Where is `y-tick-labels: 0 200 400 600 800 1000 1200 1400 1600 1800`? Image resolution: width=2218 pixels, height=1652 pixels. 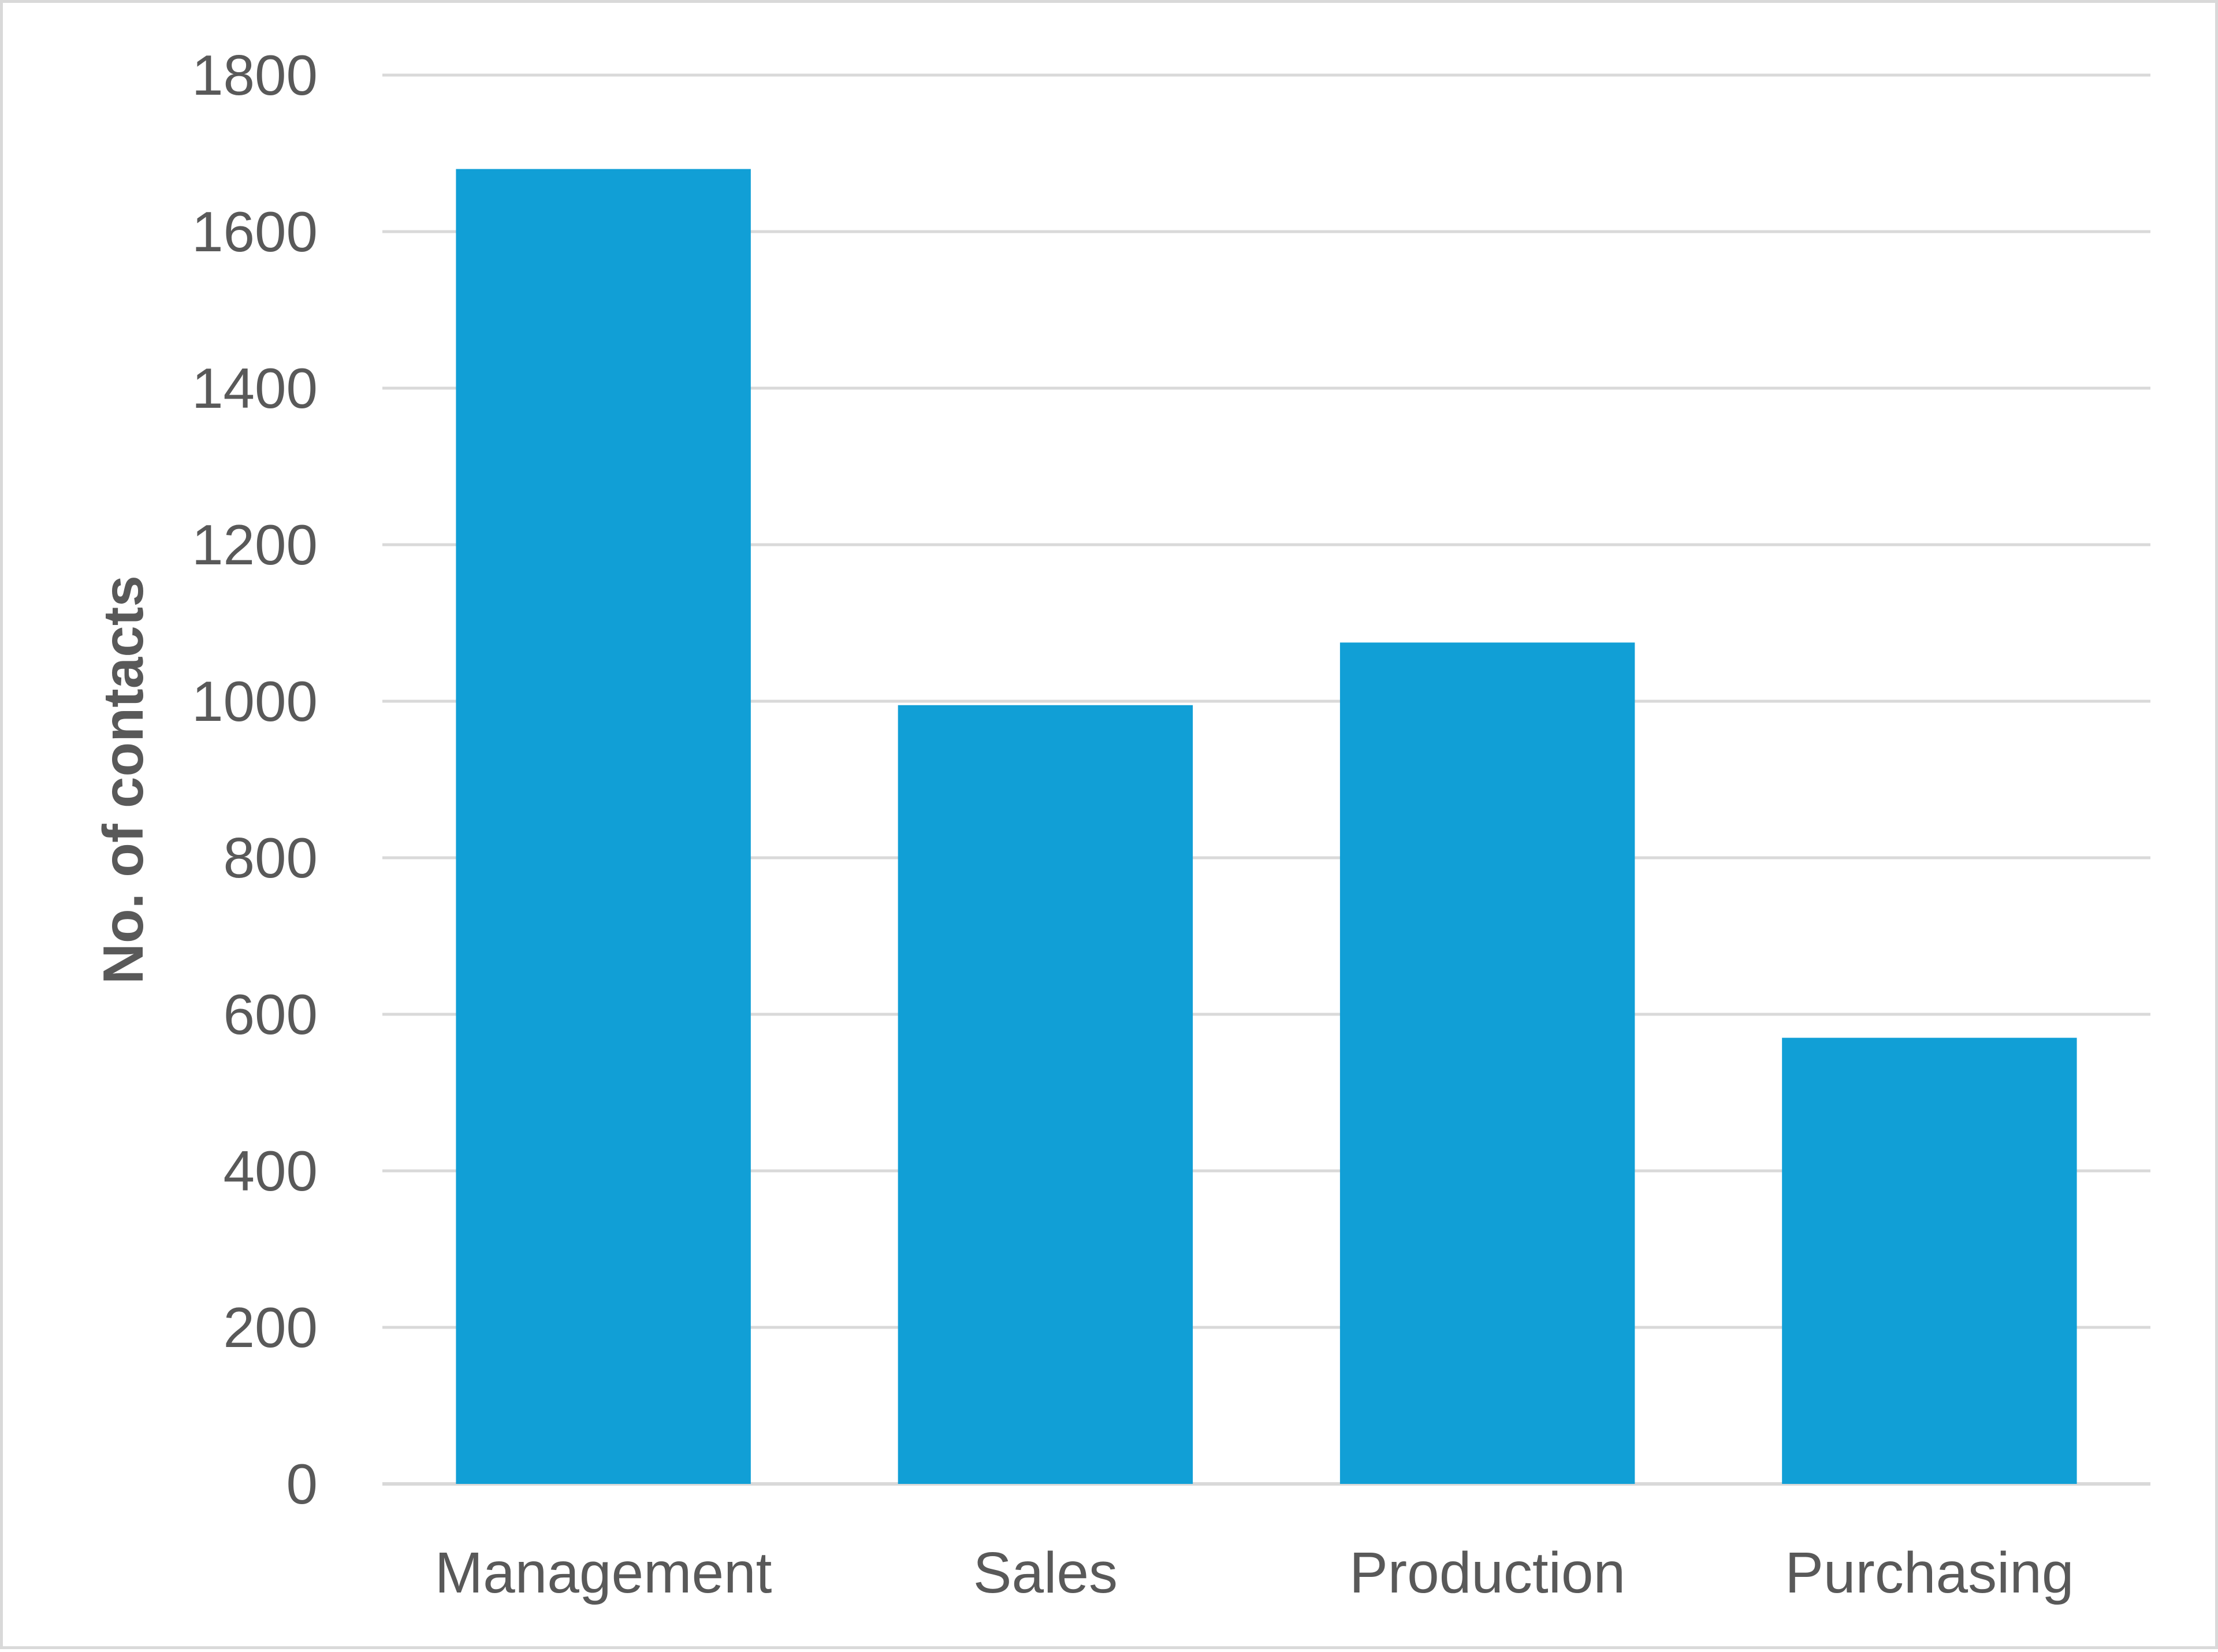 y-tick-labels: 0 200 400 600 800 1000 1200 1400 1600 1800 is located at coordinates (255, 780).